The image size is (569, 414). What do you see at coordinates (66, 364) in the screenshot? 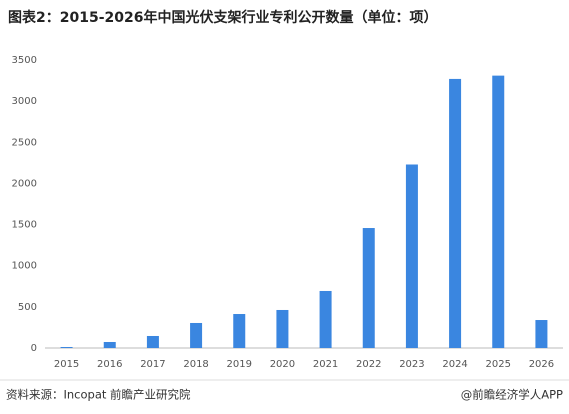
I see `x-tick-label: 2015` at bounding box center [66, 364].